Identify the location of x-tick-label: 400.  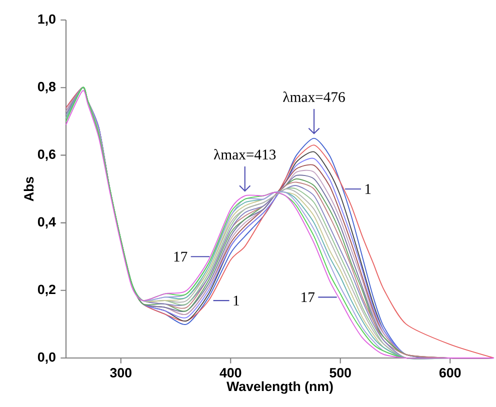
(231, 373).